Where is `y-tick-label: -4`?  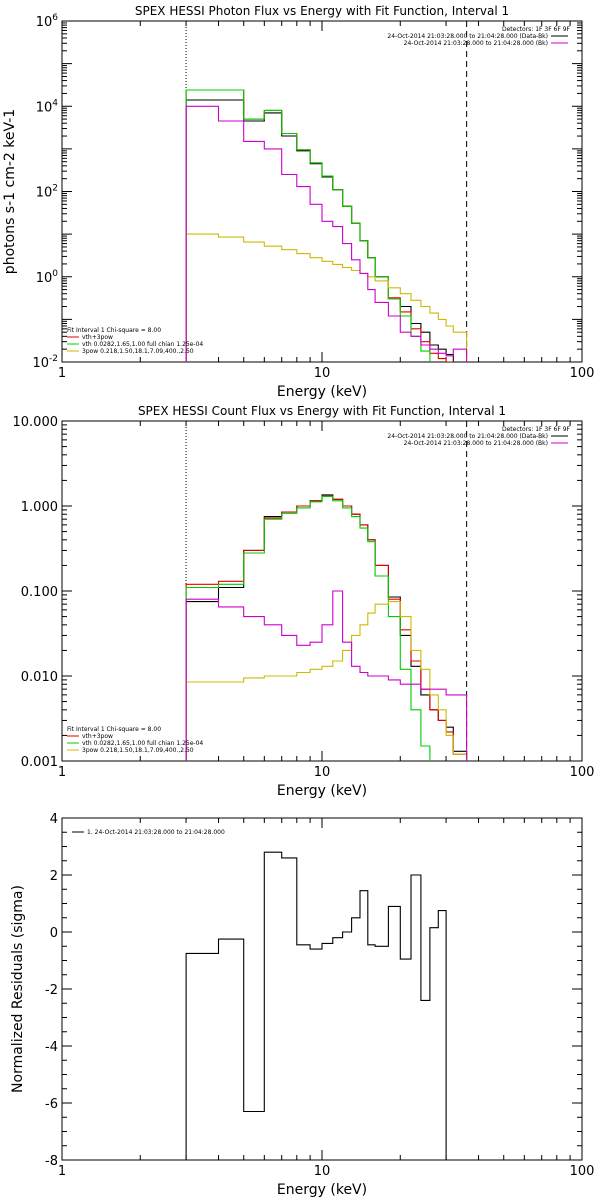 y-tick-label: -4 is located at coordinates (51, 1047).